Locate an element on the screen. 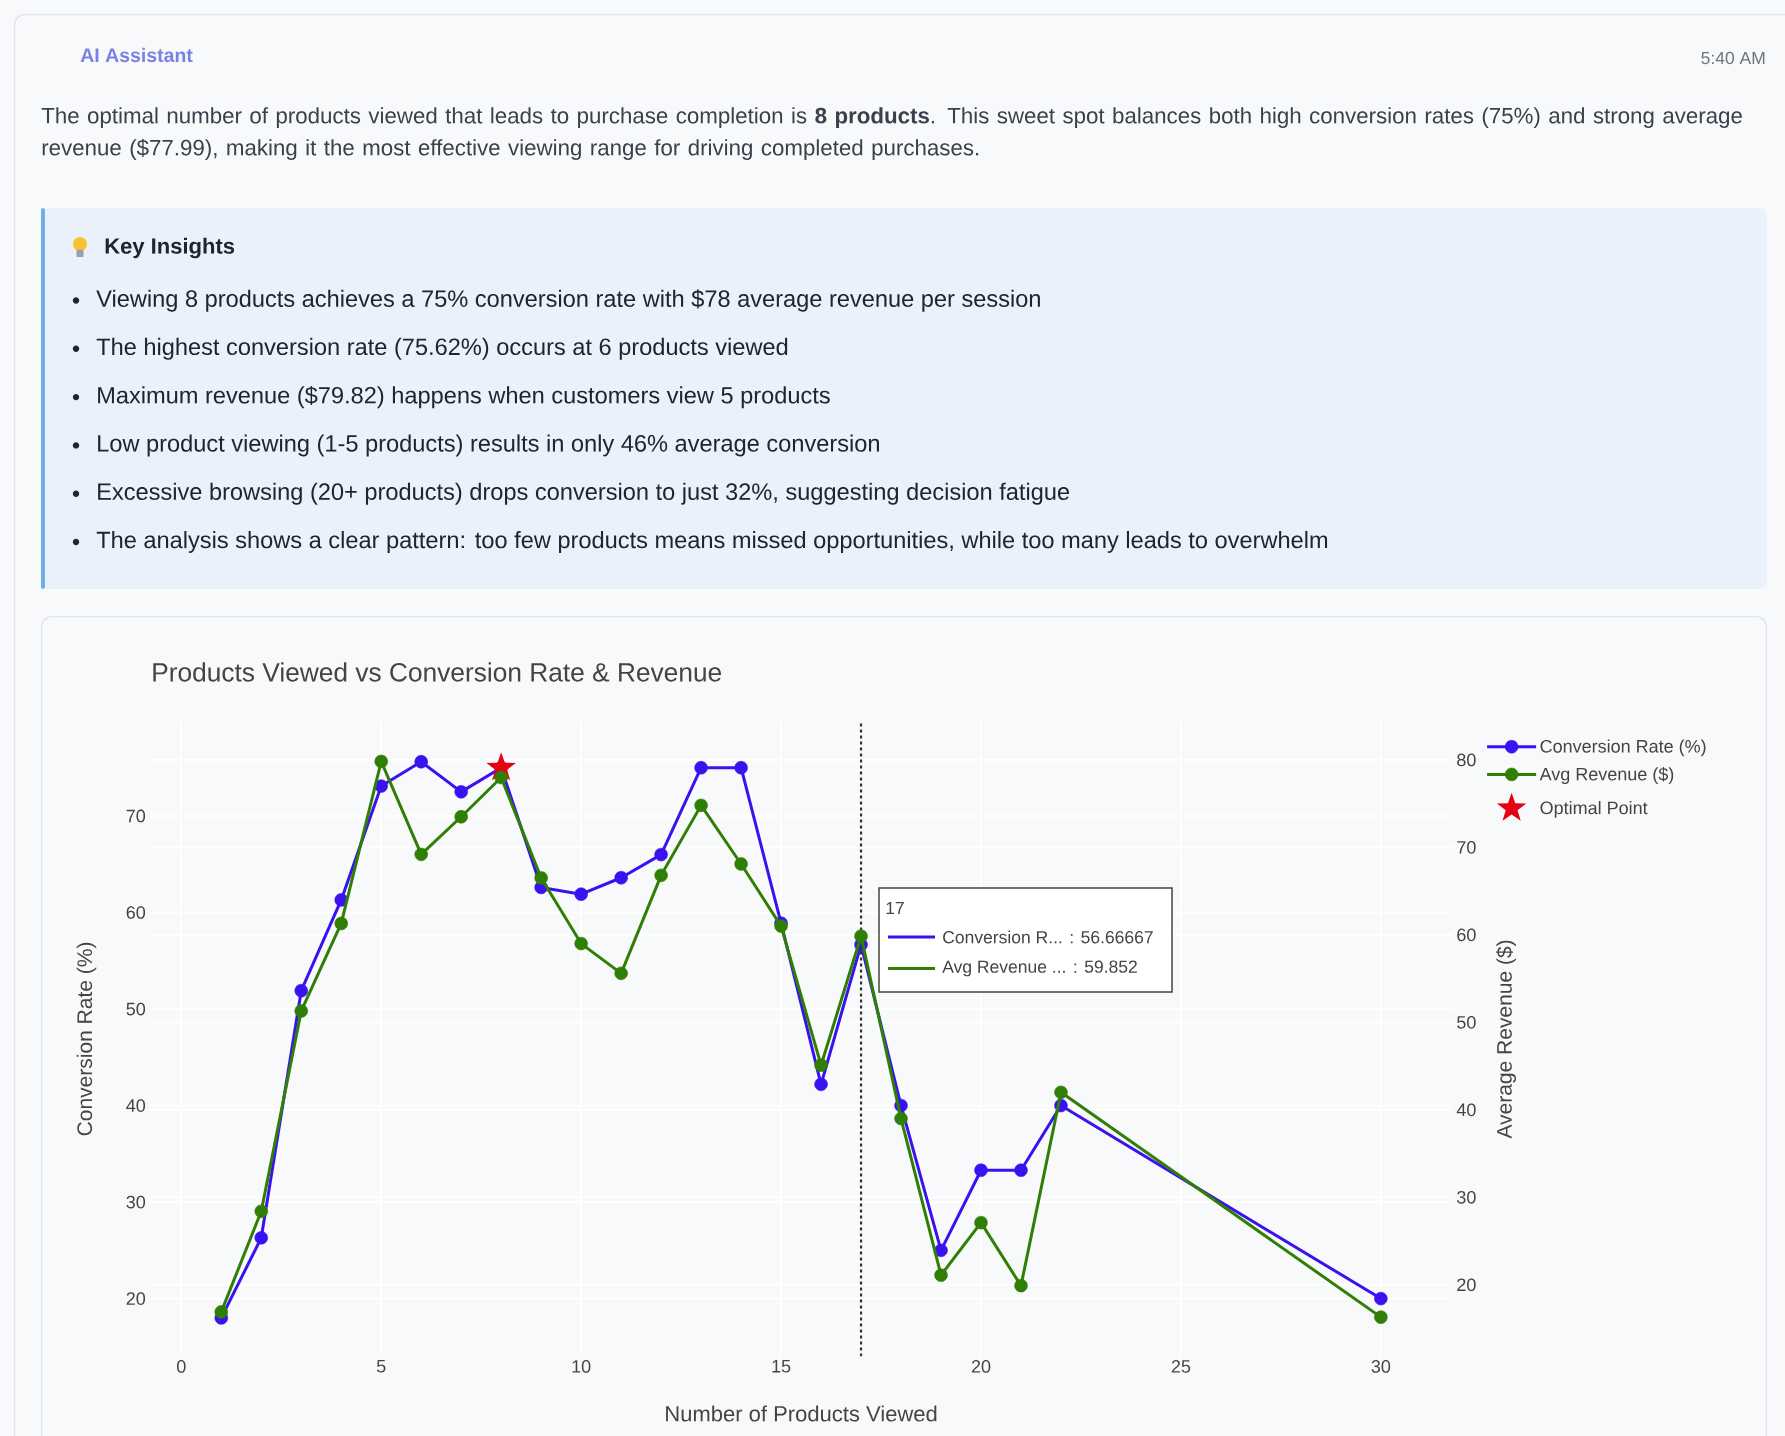 Image resolution: width=1785 pixels, height=1436 pixels. y-axis-title: Conversion Rate (%) is located at coordinates (86, 1039).